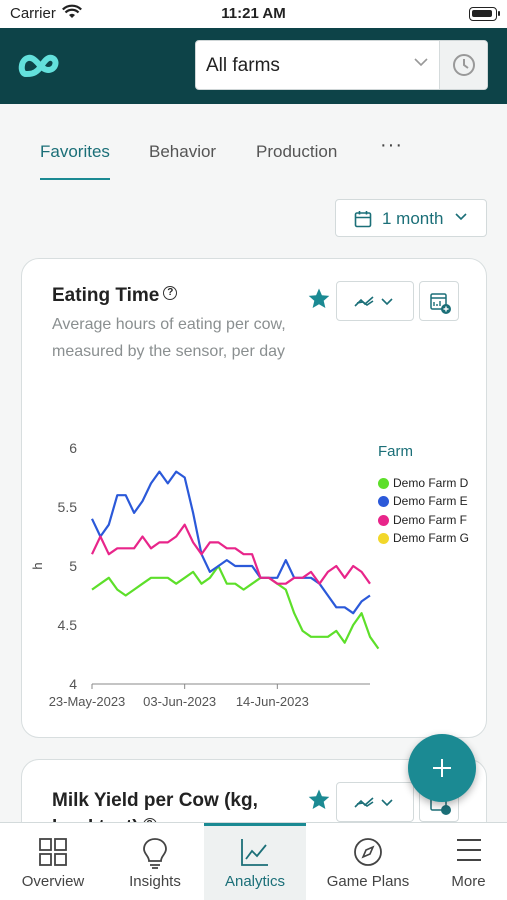  I want to click on nav-overview: Overview, so click(53, 861).